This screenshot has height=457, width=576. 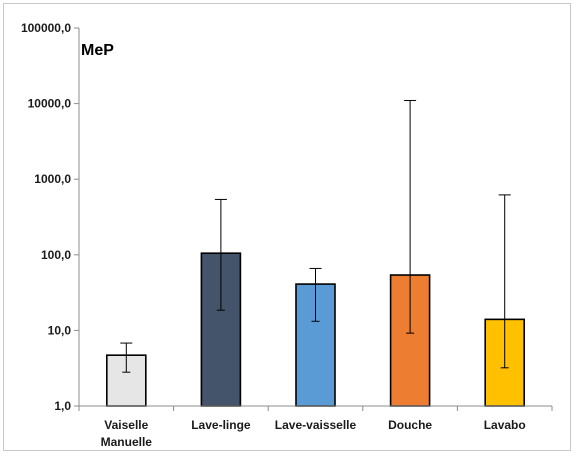 What do you see at coordinates (52, 179) in the screenshot?
I see `y-tick-label: 1000,0` at bounding box center [52, 179].